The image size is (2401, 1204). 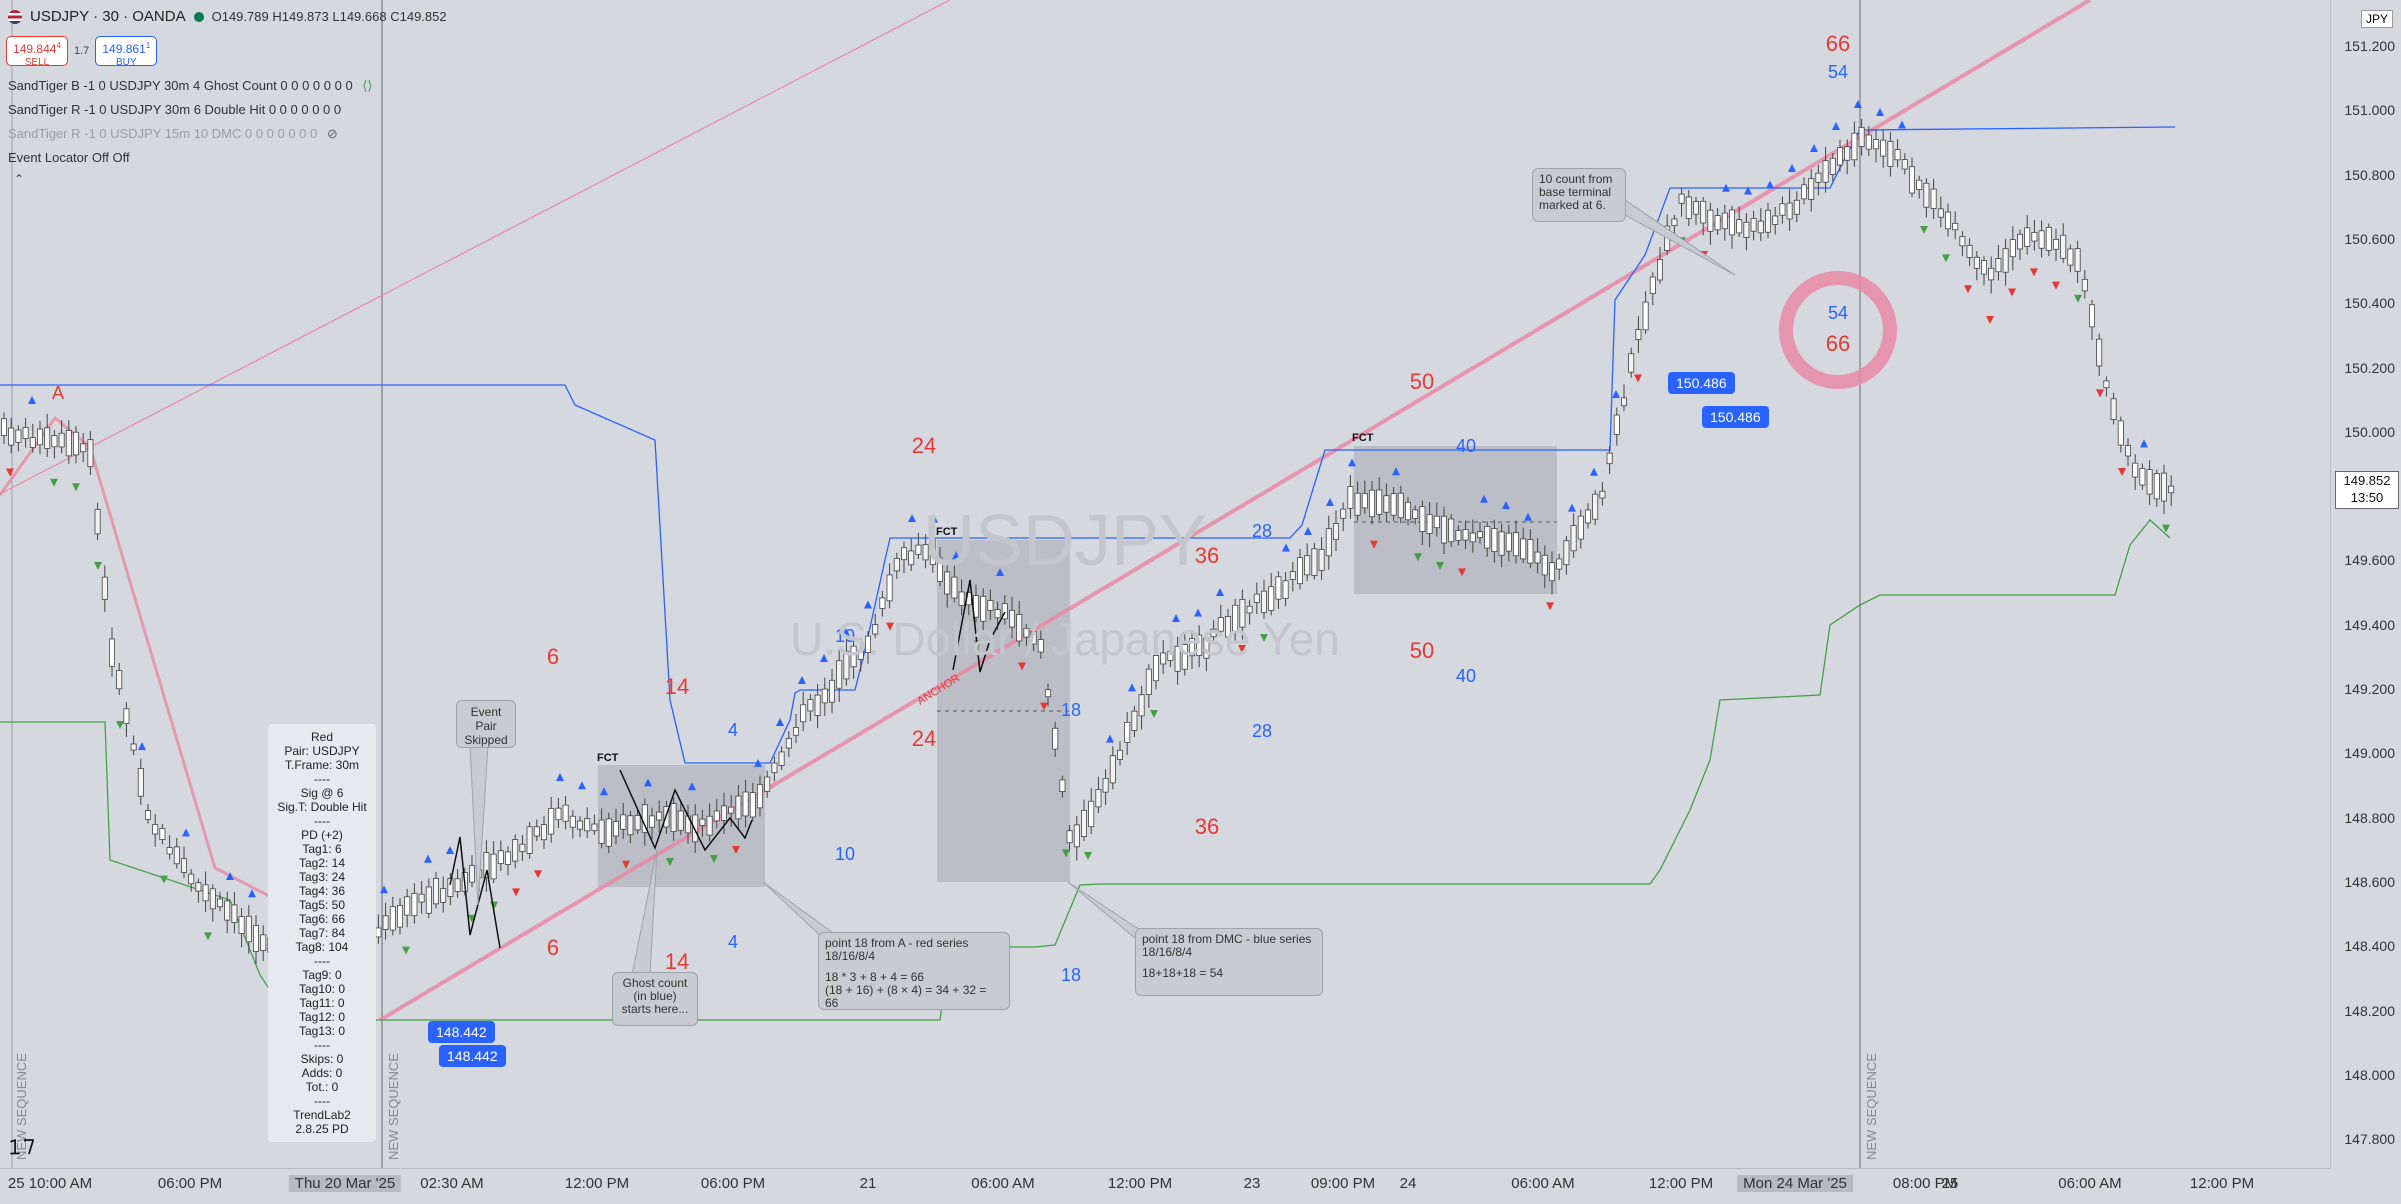 What do you see at coordinates (108, 16) in the screenshot?
I see `symbol-title: USDJPY · 30 · OANDA` at bounding box center [108, 16].